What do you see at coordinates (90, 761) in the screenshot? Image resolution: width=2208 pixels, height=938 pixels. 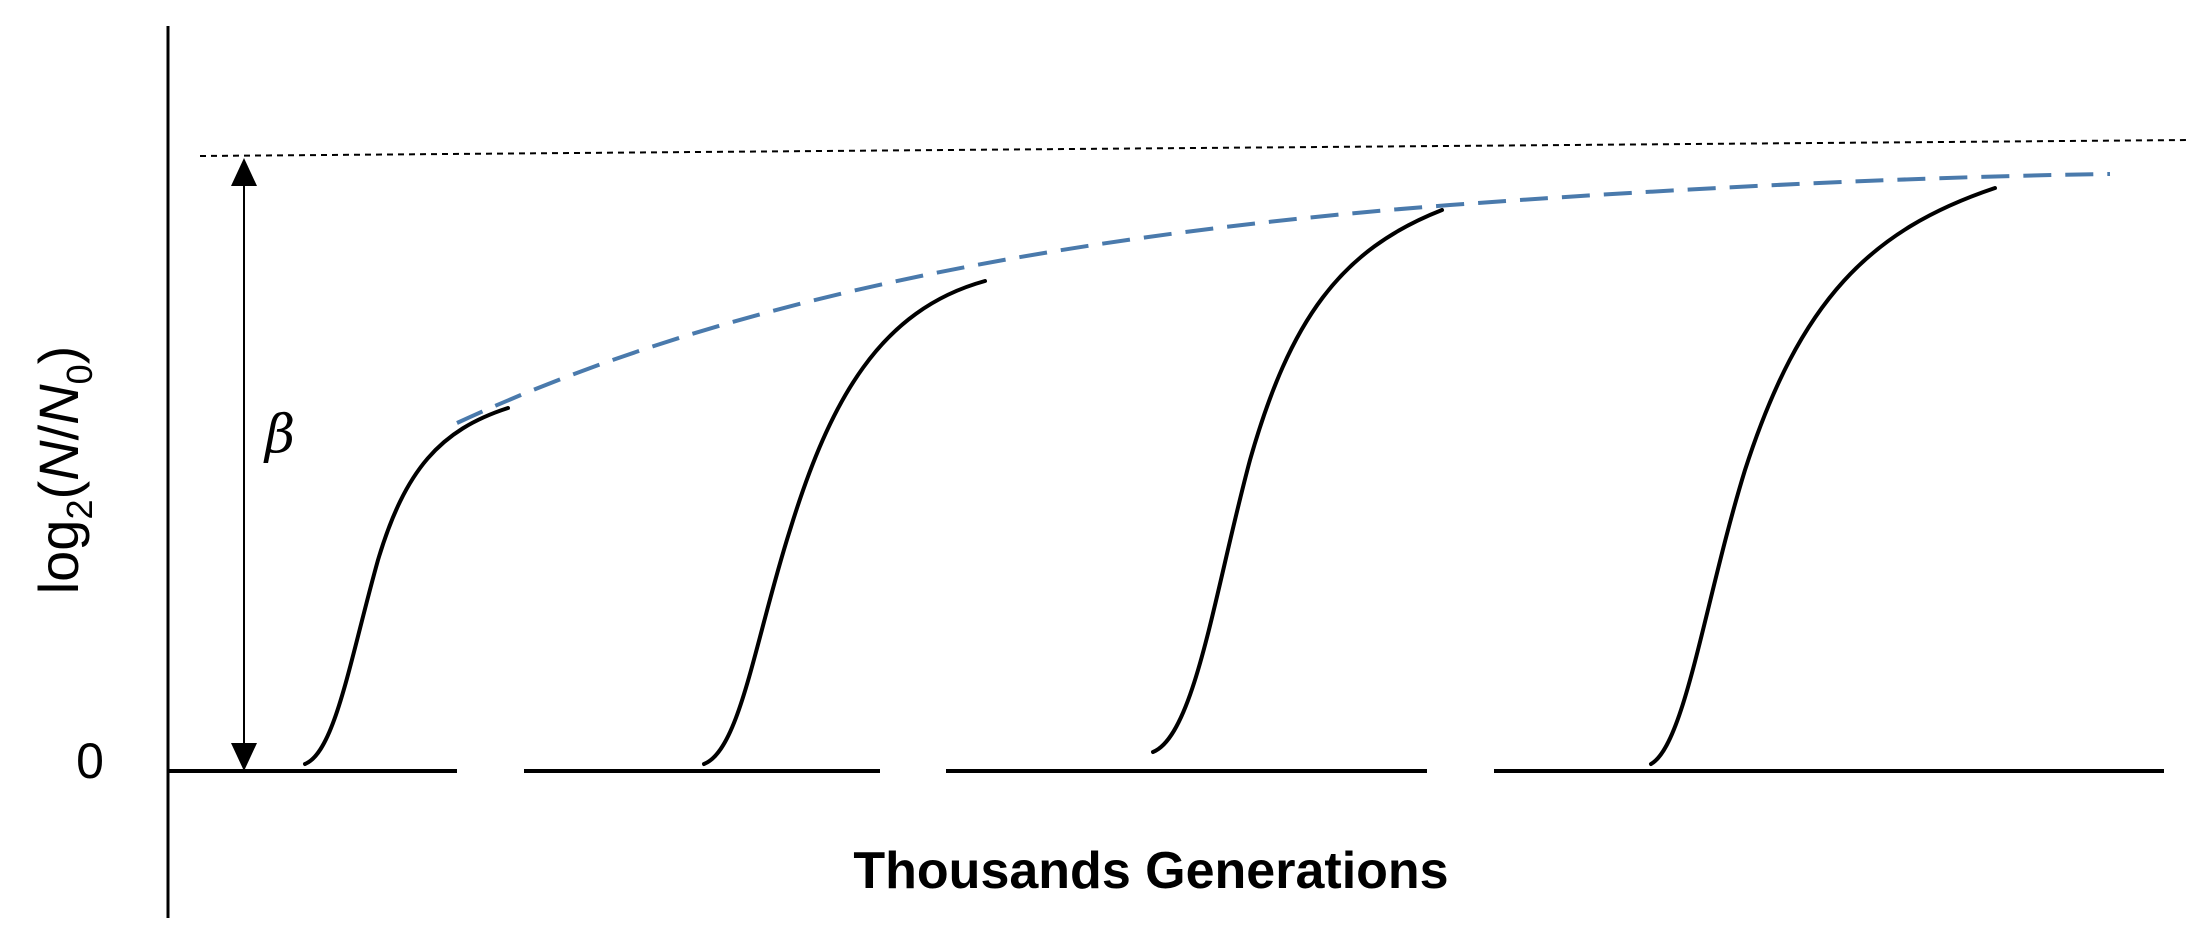 I see `zero-tick-label: 0` at bounding box center [90, 761].